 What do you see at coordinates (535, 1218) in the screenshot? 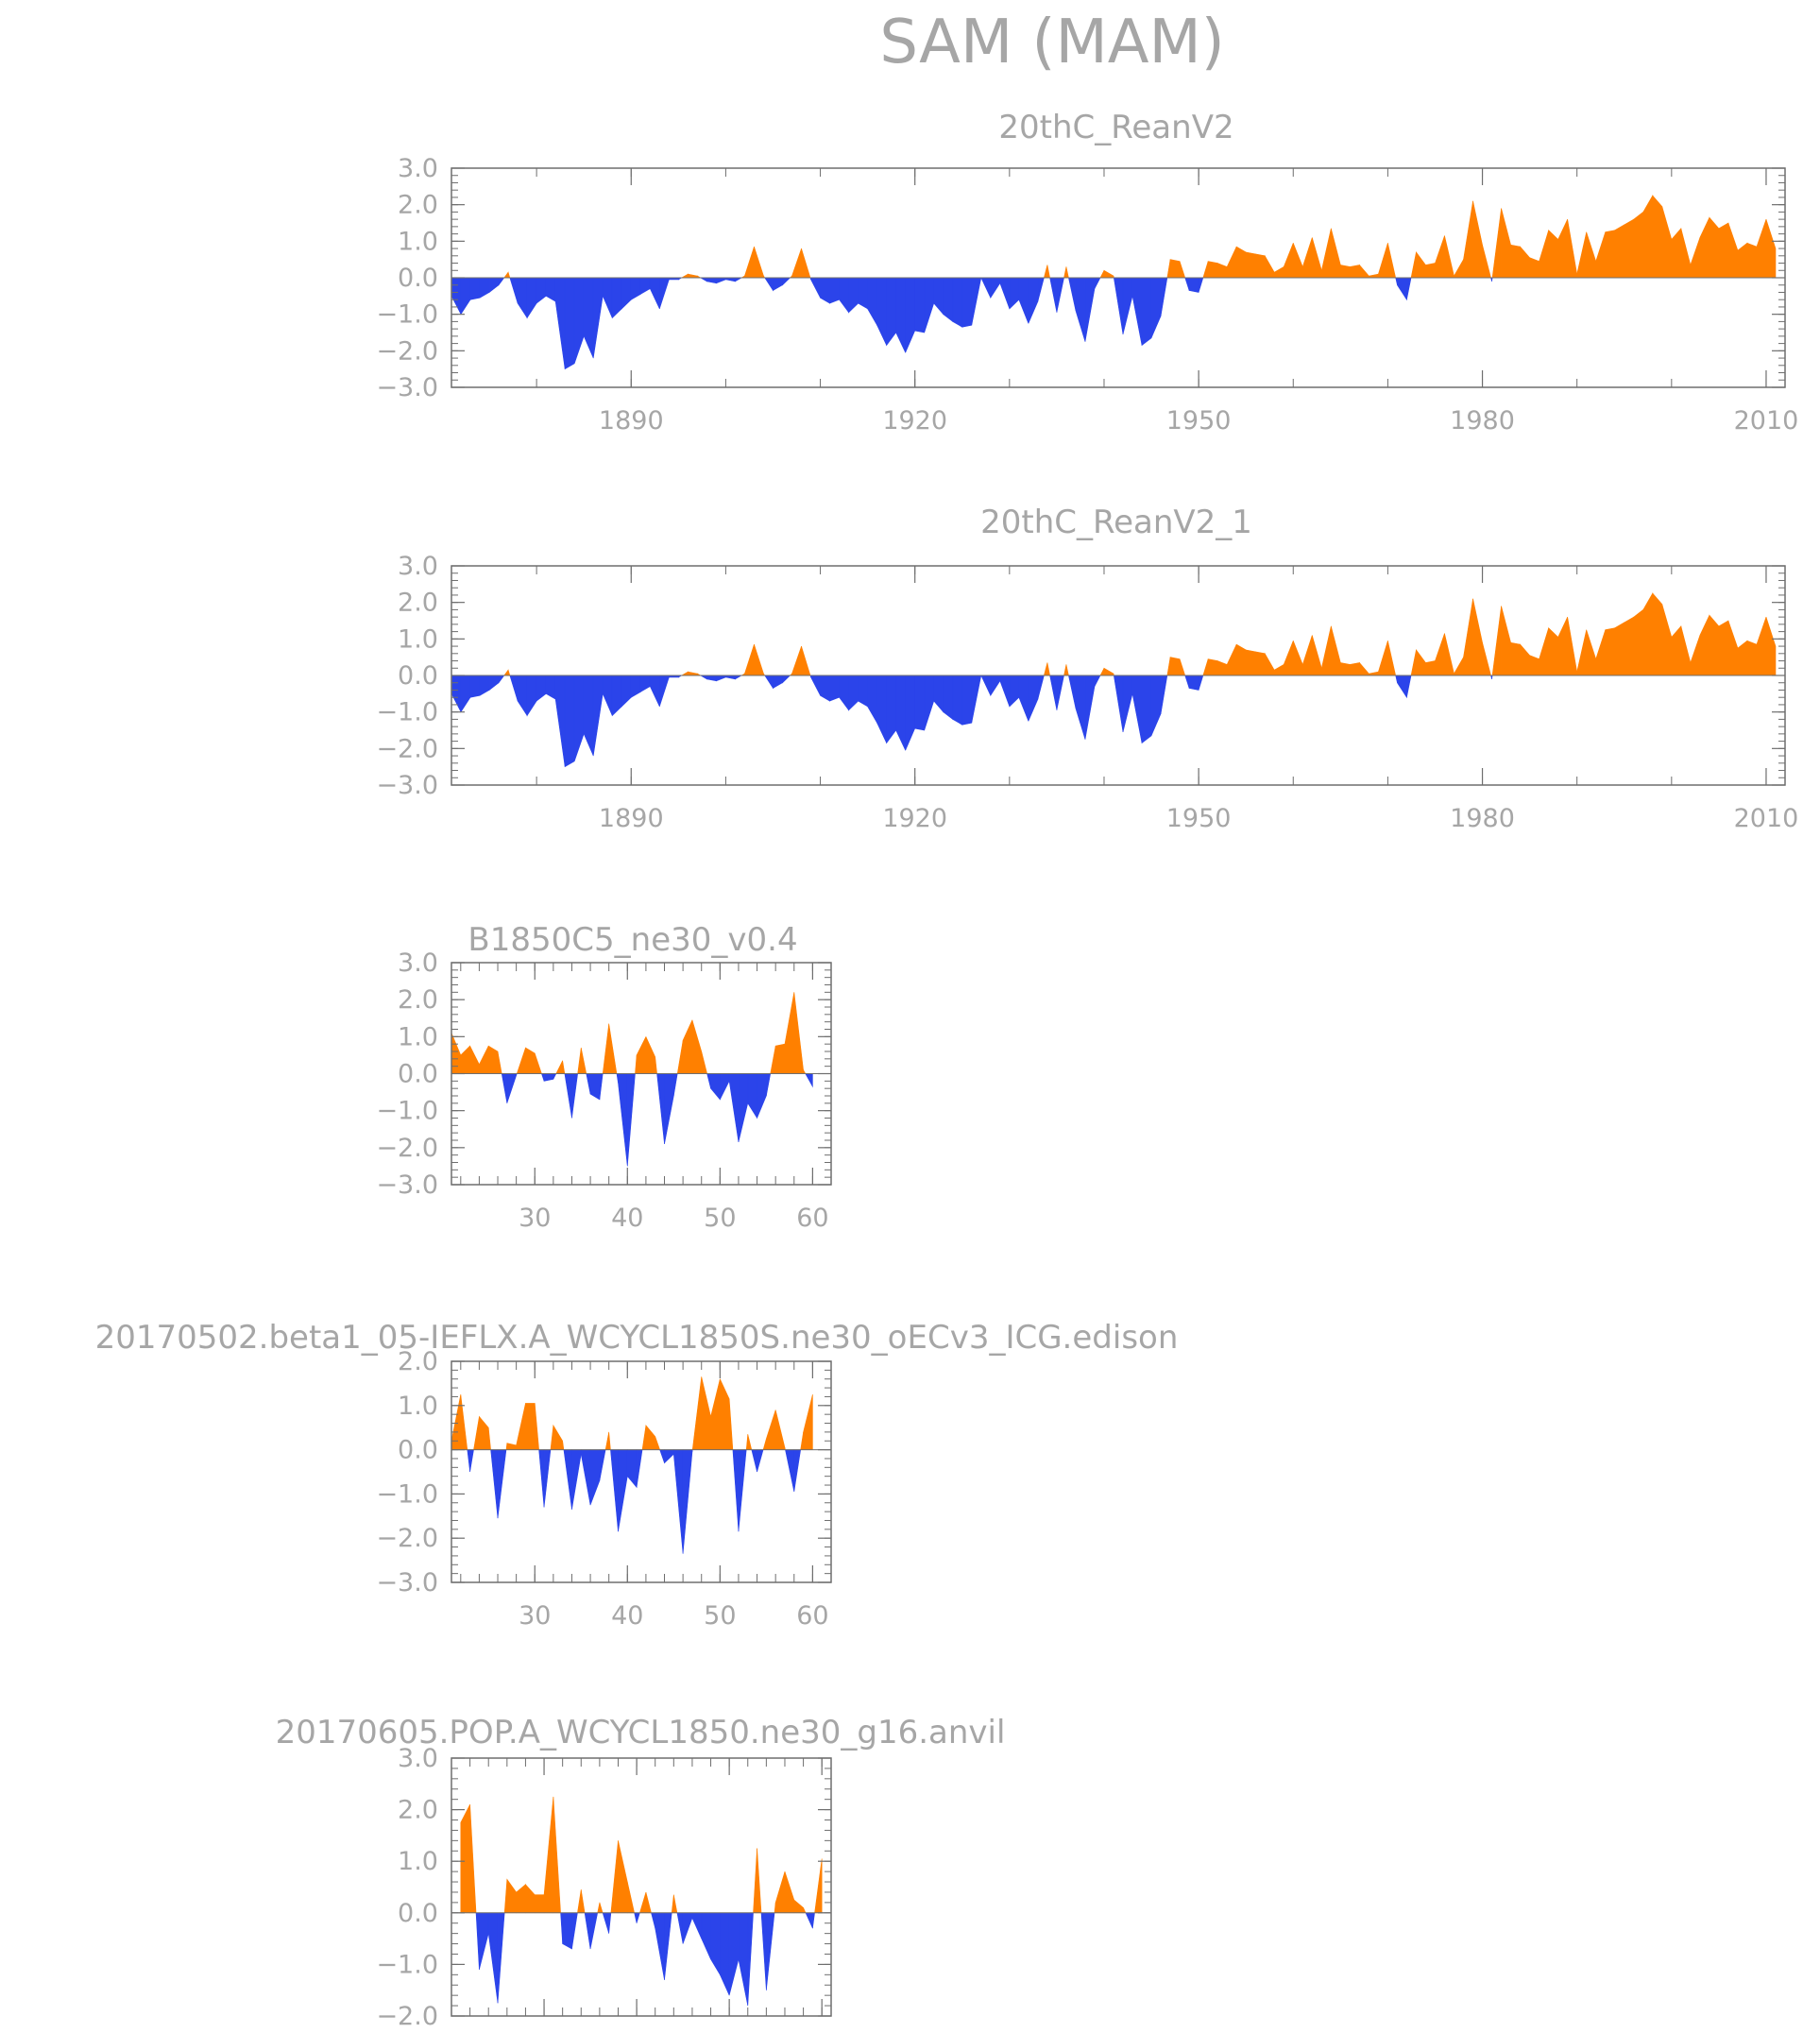
I see `x-tick-label: 30` at bounding box center [535, 1218].